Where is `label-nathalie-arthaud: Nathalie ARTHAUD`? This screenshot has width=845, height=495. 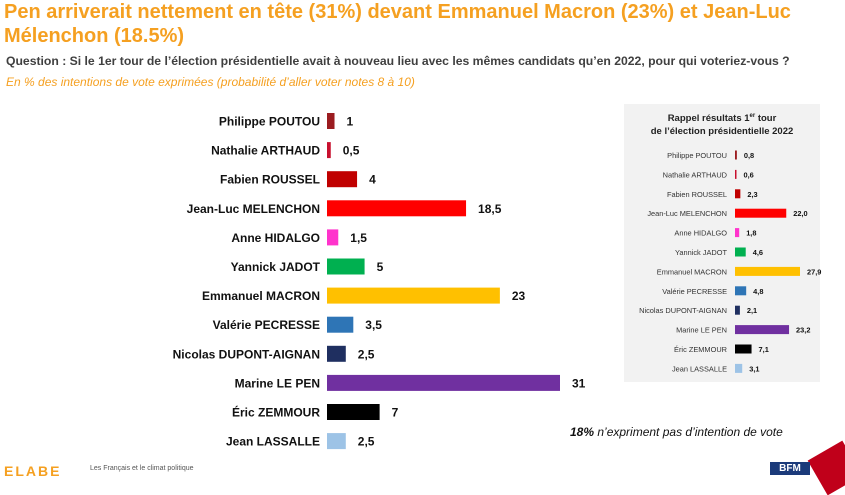 label-nathalie-arthaud: Nathalie ARTHAUD is located at coordinates (265, 151).